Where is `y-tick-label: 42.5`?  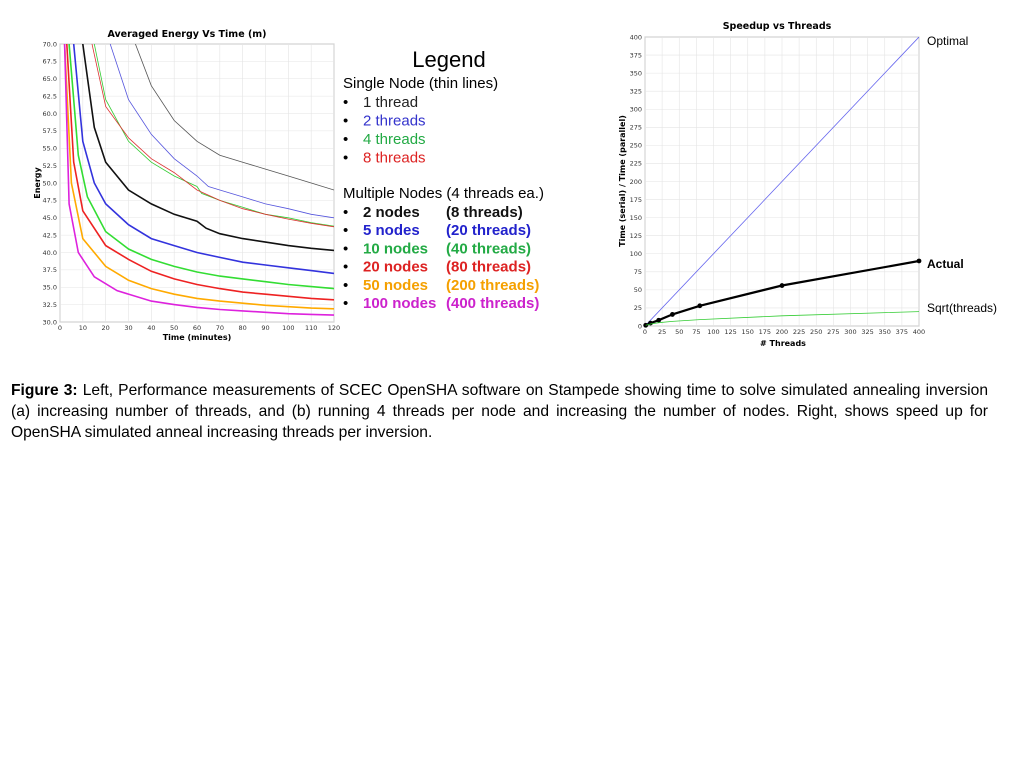 y-tick-label: 42.5 is located at coordinates (50, 235).